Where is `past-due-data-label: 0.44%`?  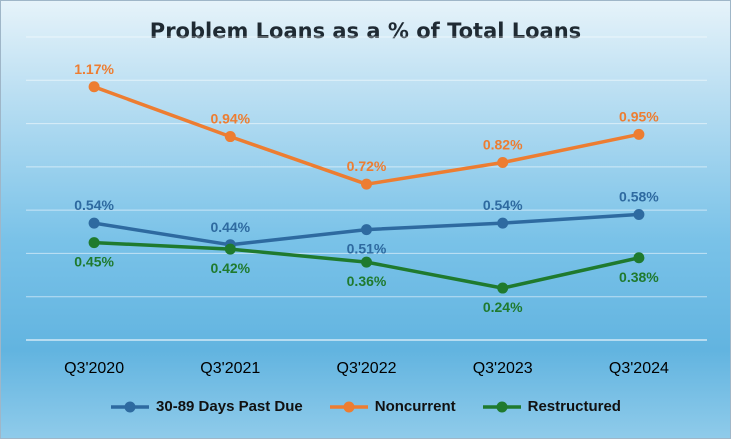 past-due-data-label: 0.44% is located at coordinates (230, 227).